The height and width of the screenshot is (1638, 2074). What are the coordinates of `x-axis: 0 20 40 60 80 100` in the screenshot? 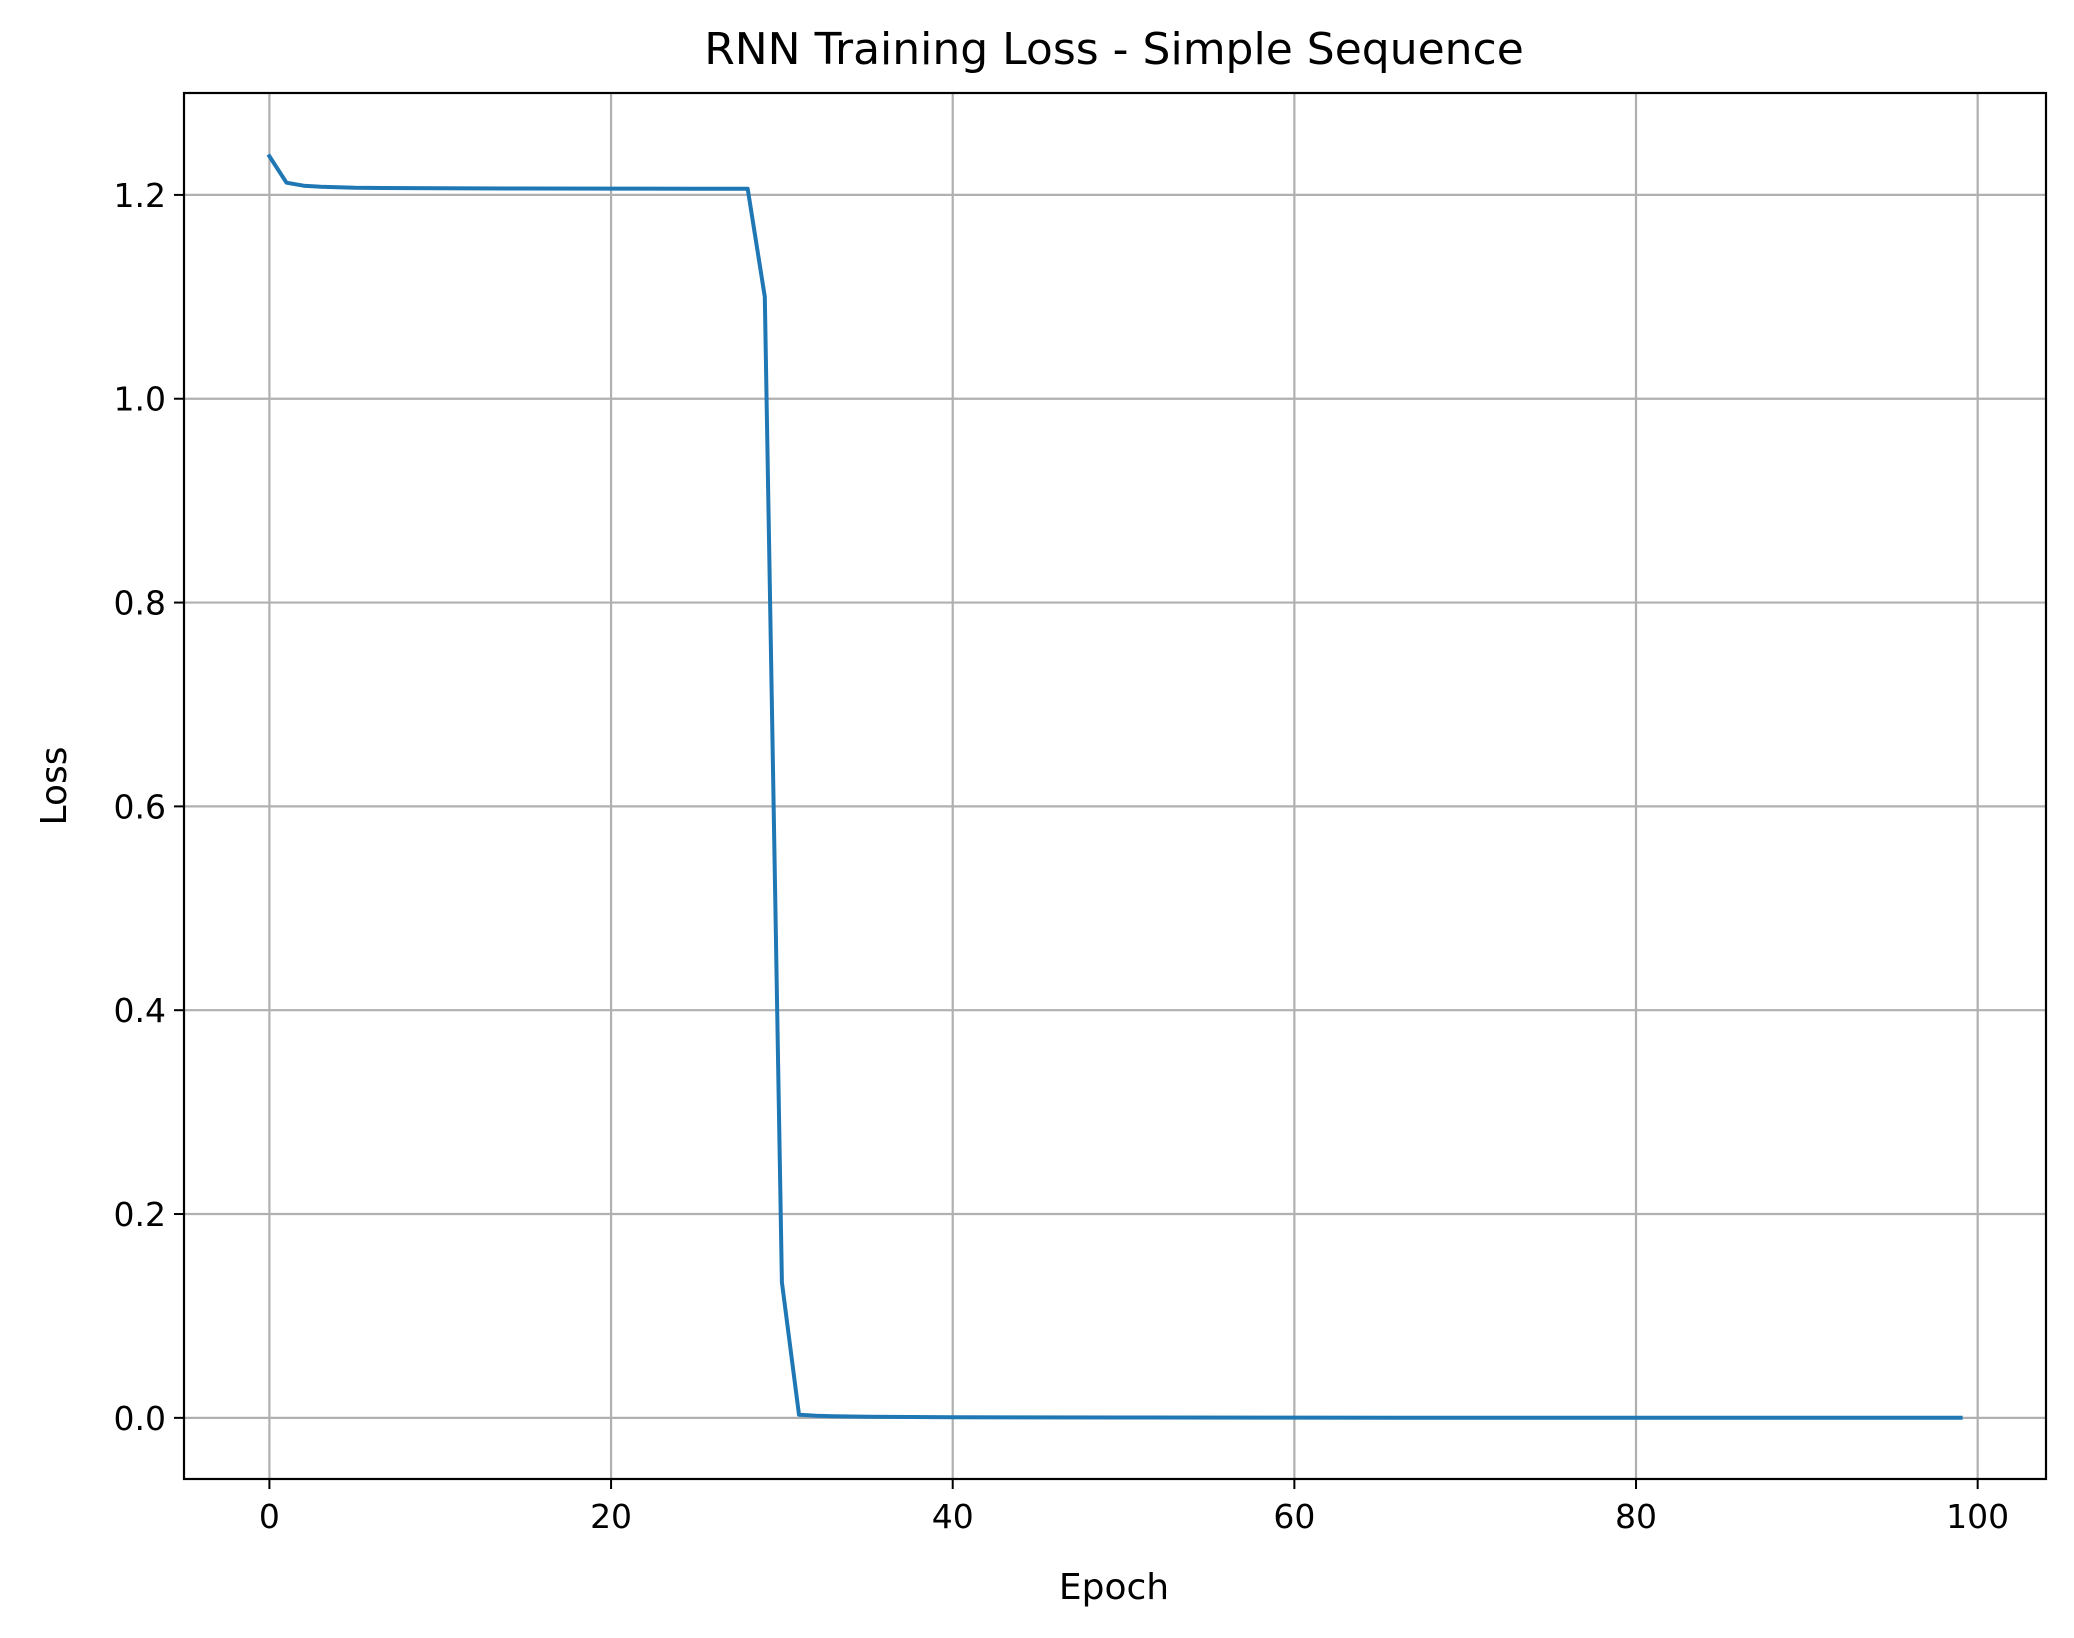 It's located at (1134, 1507).